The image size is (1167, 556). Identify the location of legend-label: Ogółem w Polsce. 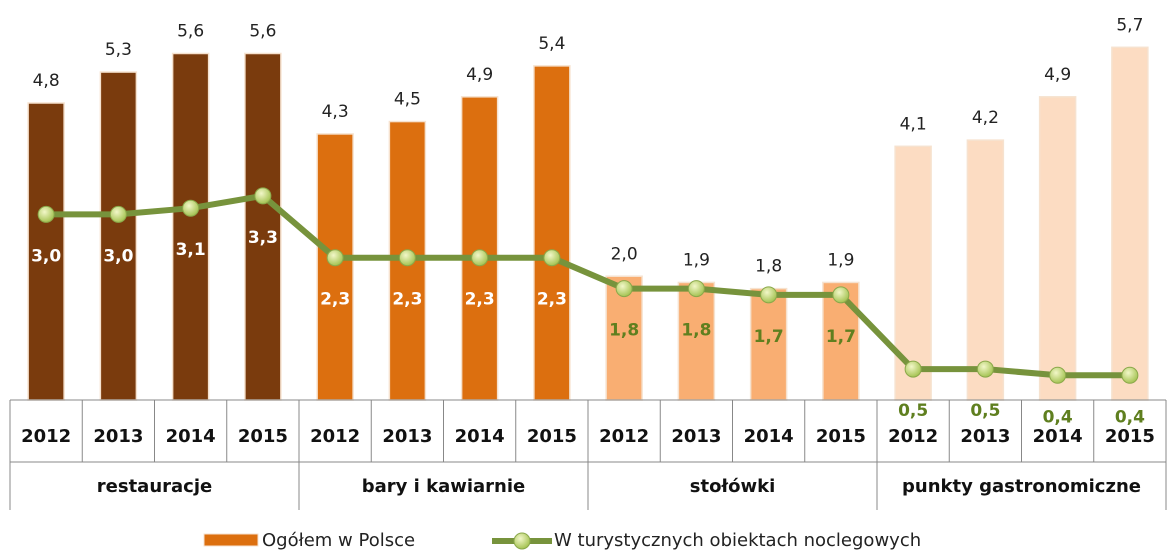
(338, 540).